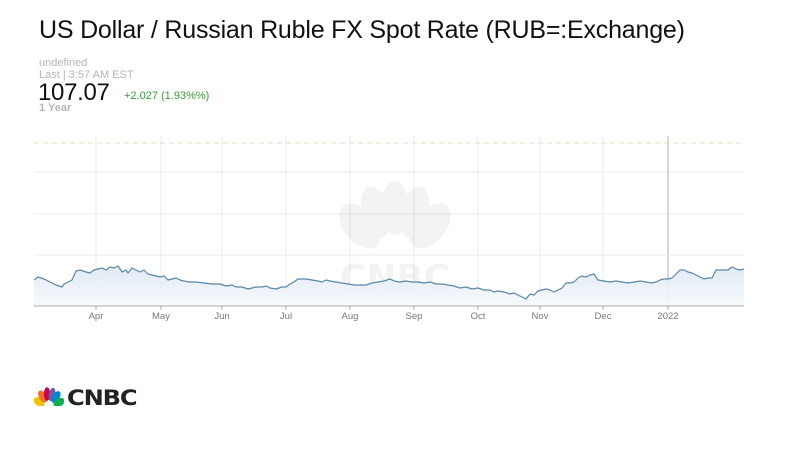 This screenshot has height=451, width=804. I want to click on x-tick-label: Apr, so click(96, 316).